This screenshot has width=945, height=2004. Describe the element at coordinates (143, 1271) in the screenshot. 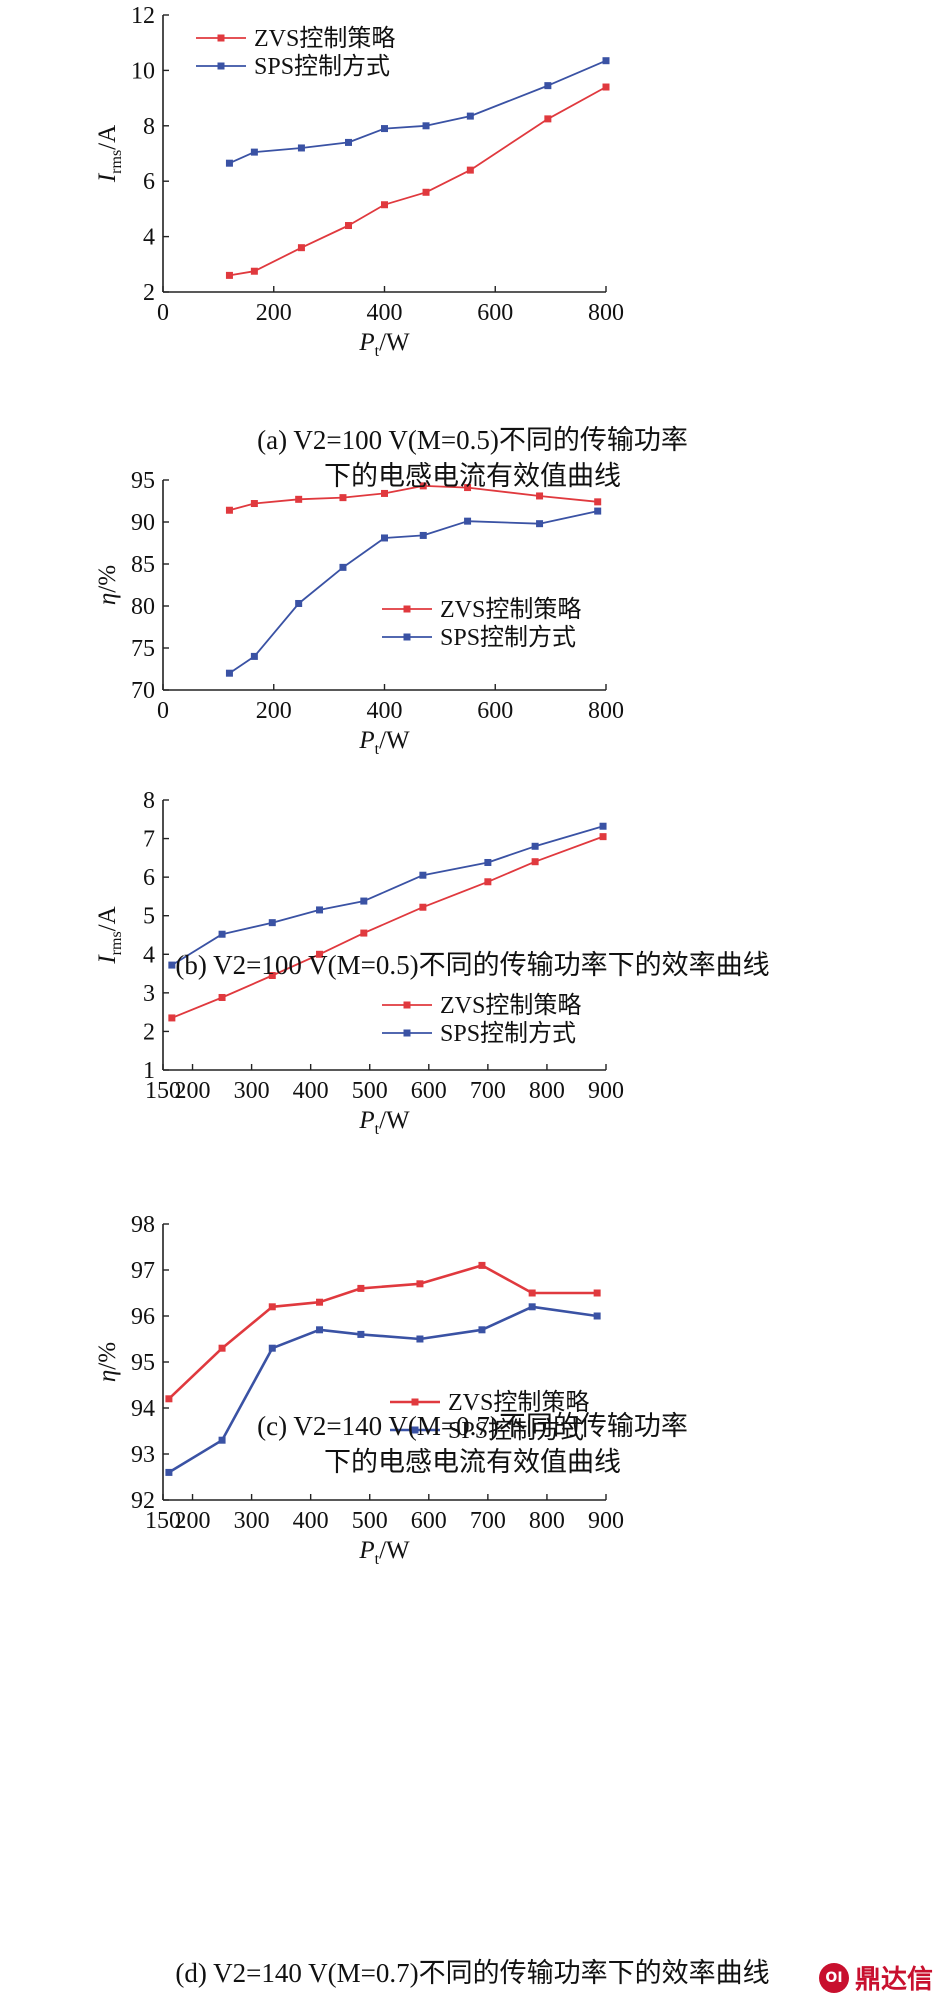

I see `y-tick-label: 97` at that location.